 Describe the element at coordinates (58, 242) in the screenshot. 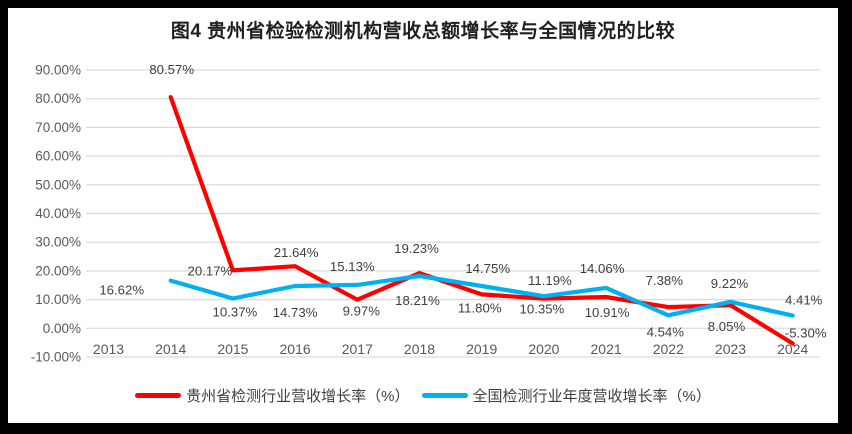

I see `y-axis-tick-label: 30.00%` at that location.